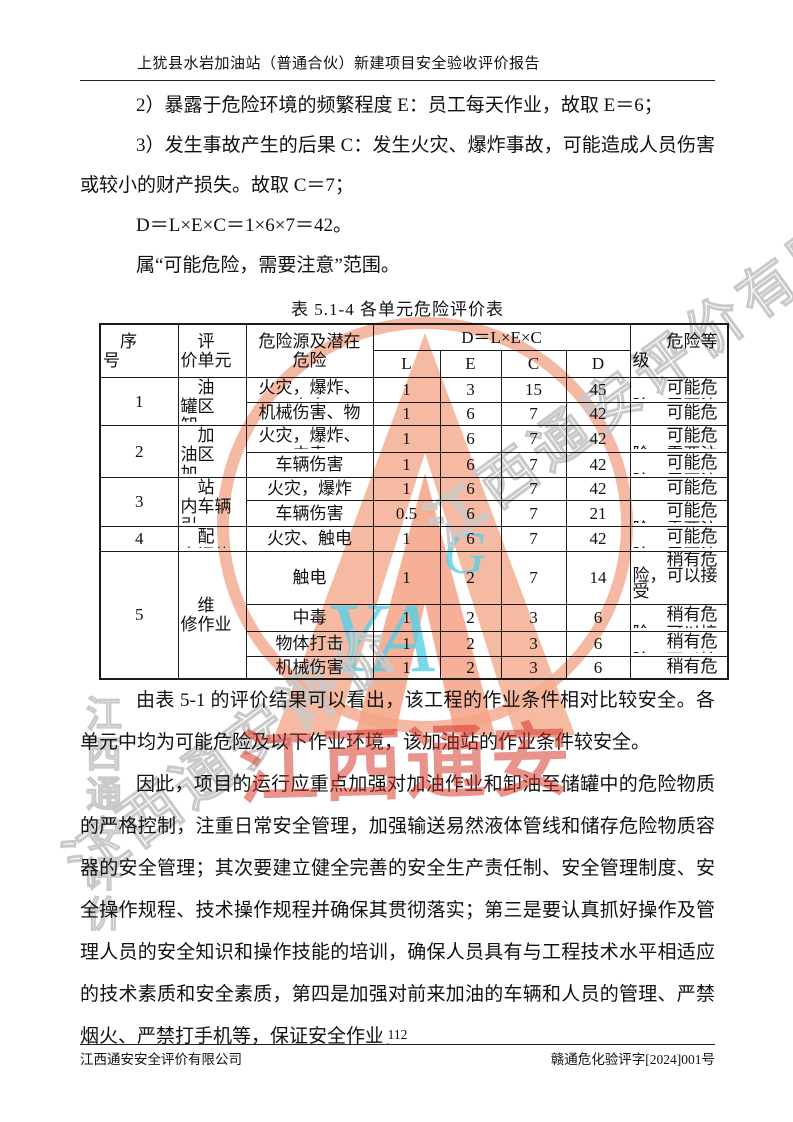 The width and height of the screenshot is (793, 1122). Describe the element at coordinates (397, 80) in the screenshot. I see `header-rule` at that location.